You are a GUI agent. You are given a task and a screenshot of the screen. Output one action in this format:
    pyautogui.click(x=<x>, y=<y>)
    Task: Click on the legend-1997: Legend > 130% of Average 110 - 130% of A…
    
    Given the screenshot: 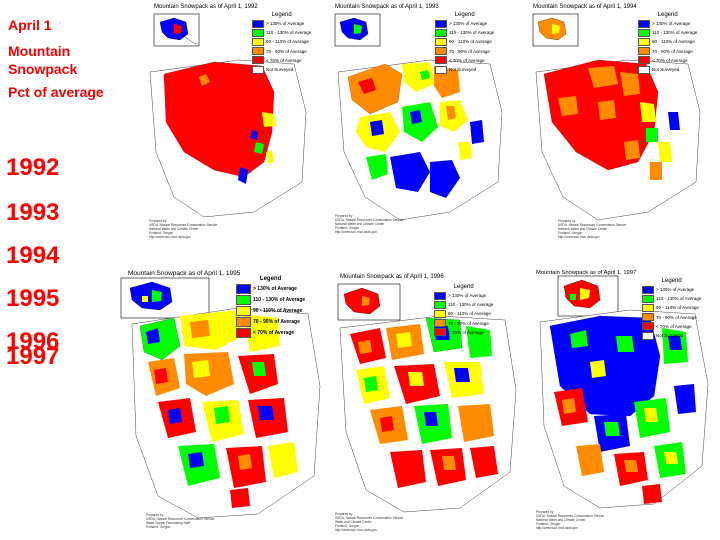 What is the action you would take?
    pyautogui.click(x=671, y=309)
    